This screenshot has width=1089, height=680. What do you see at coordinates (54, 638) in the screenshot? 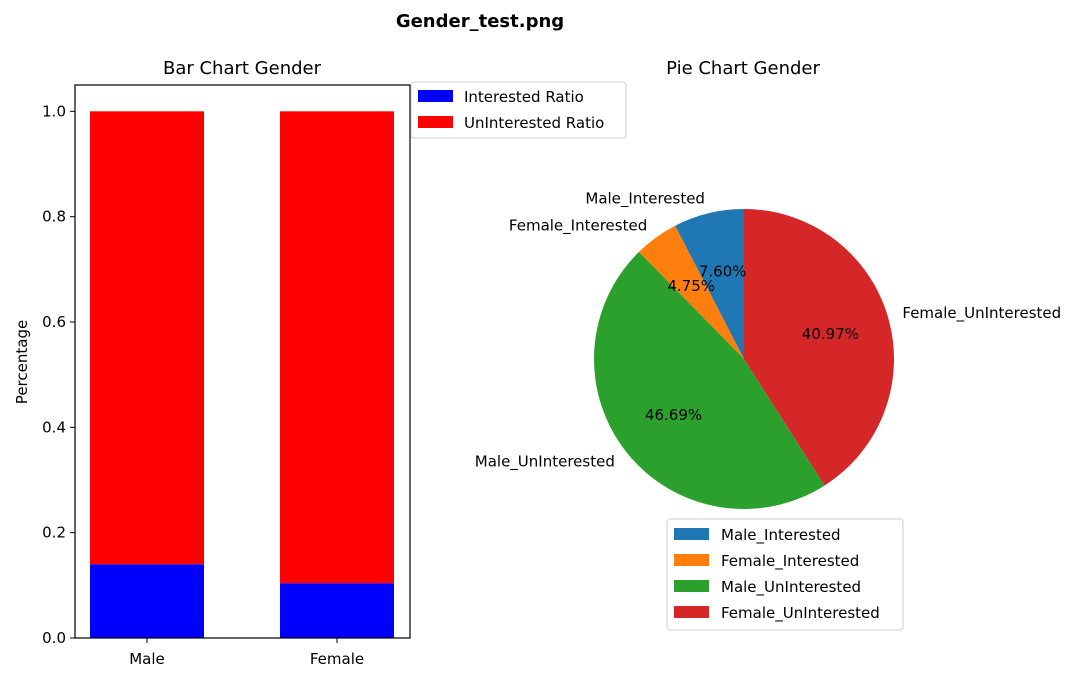
I see `y-tick-label: 0.0` at bounding box center [54, 638].